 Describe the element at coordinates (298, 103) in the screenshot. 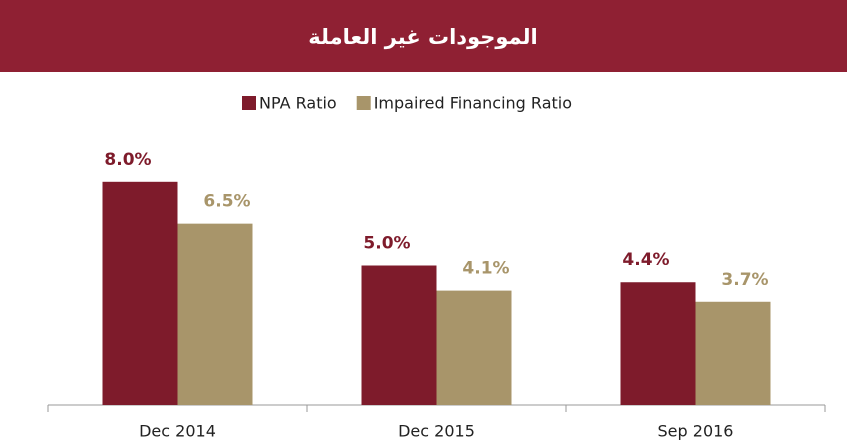

I see `legend-label: NPA Ratio` at that location.